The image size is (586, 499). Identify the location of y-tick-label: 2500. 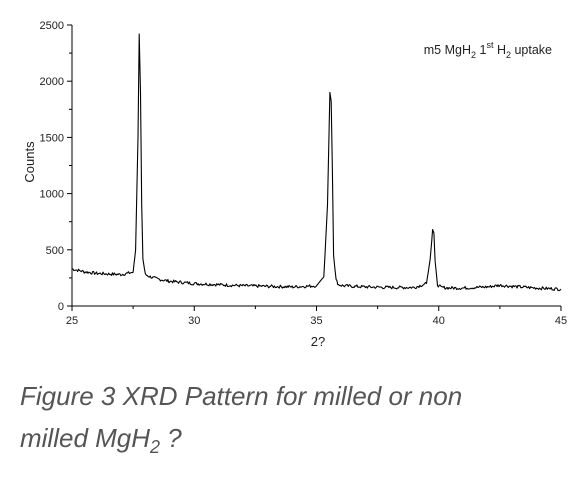
(52, 26).